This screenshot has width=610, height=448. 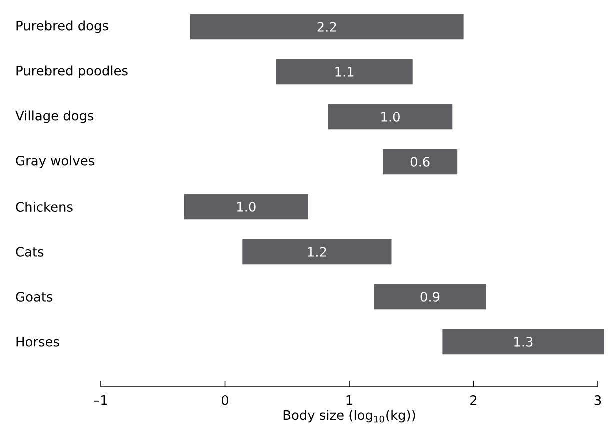 What do you see at coordinates (473, 401) in the screenshot?
I see `x-tick-label: 2` at bounding box center [473, 401].